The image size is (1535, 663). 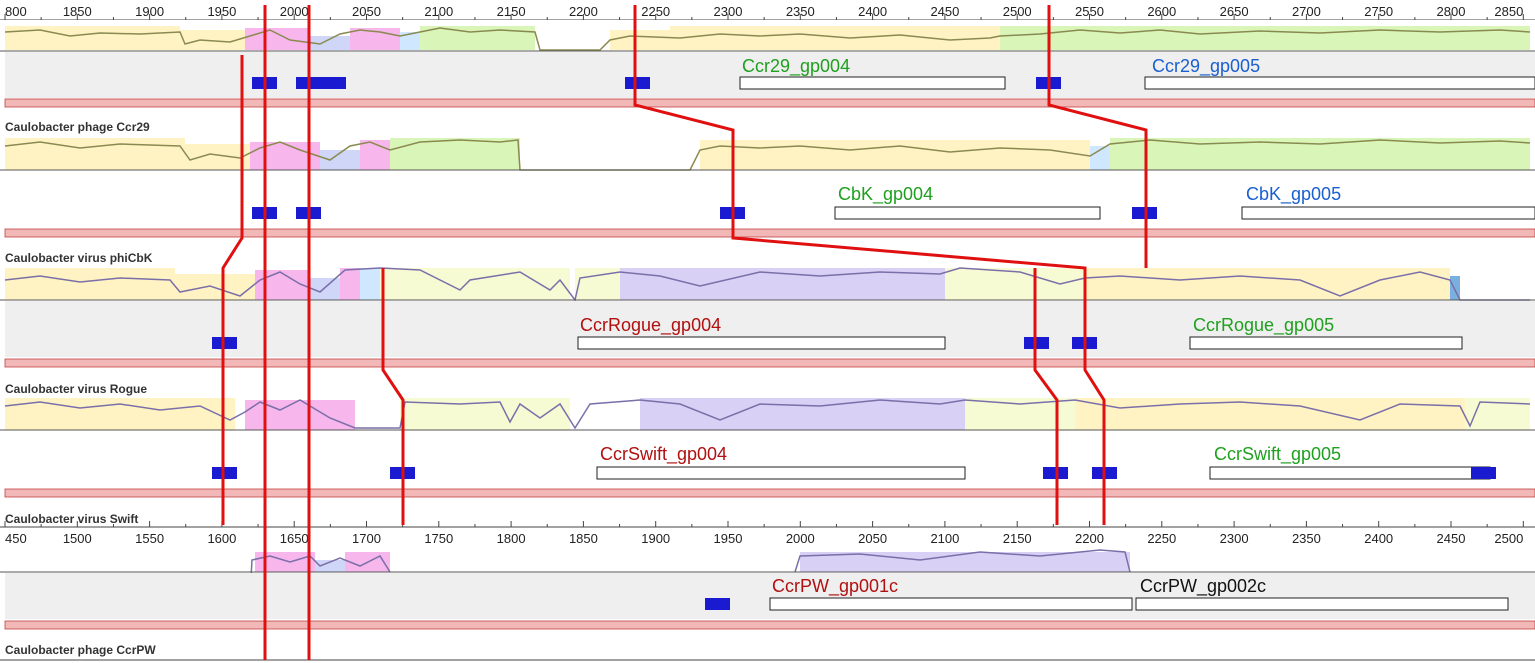 I want to click on top-axis-tick-label: 2600, so click(x=1161, y=11).